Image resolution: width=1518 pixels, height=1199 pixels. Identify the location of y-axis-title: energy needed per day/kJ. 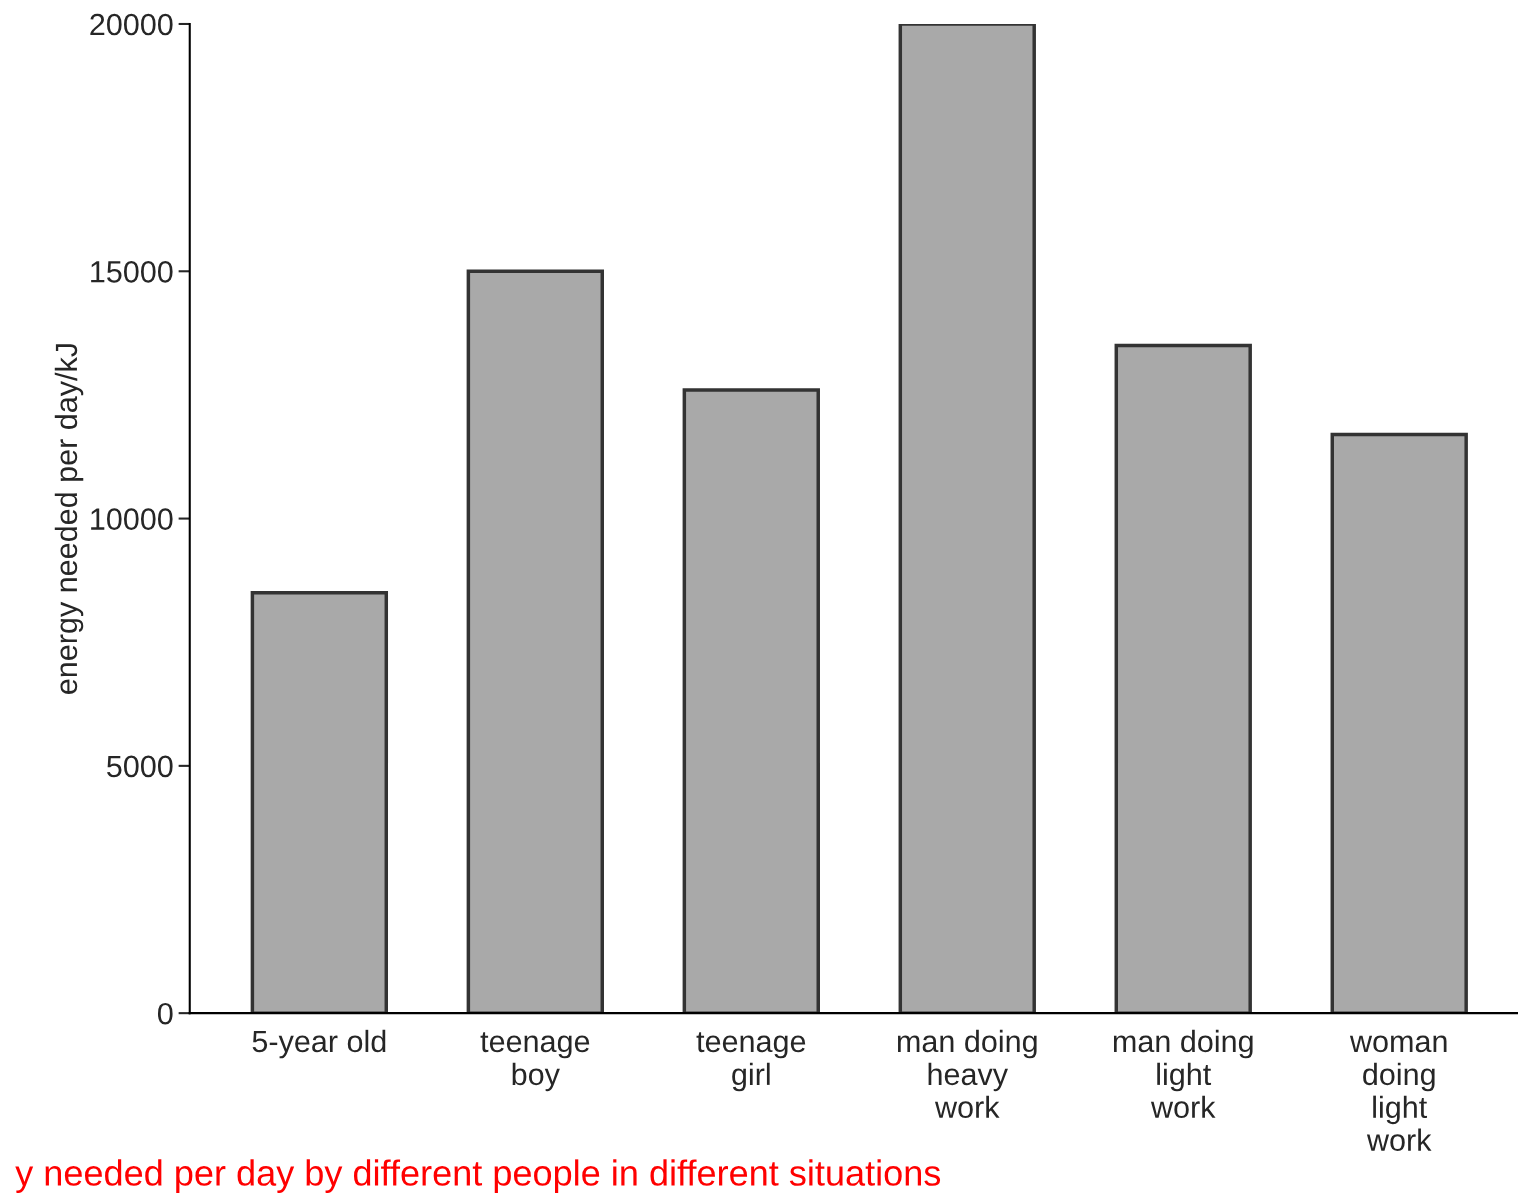
(69, 519).